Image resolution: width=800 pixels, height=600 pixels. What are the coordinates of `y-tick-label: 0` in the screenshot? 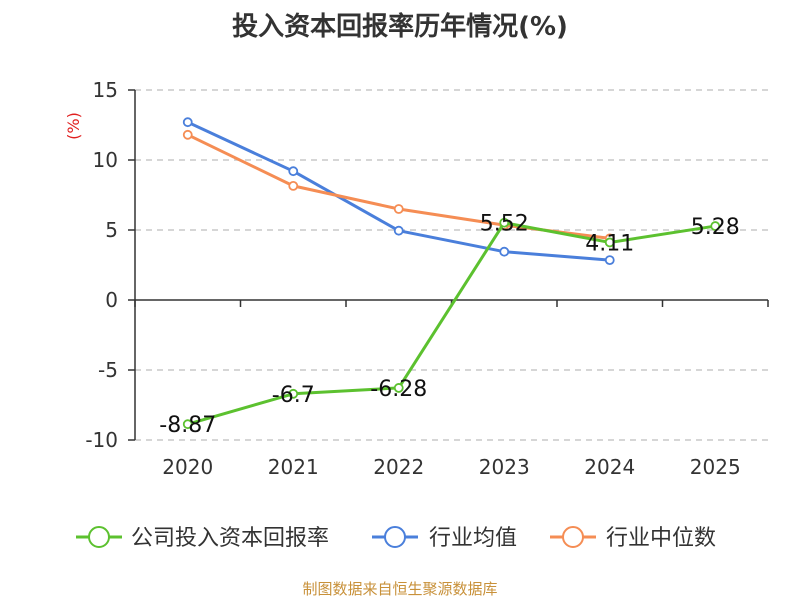 It's located at (111, 300).